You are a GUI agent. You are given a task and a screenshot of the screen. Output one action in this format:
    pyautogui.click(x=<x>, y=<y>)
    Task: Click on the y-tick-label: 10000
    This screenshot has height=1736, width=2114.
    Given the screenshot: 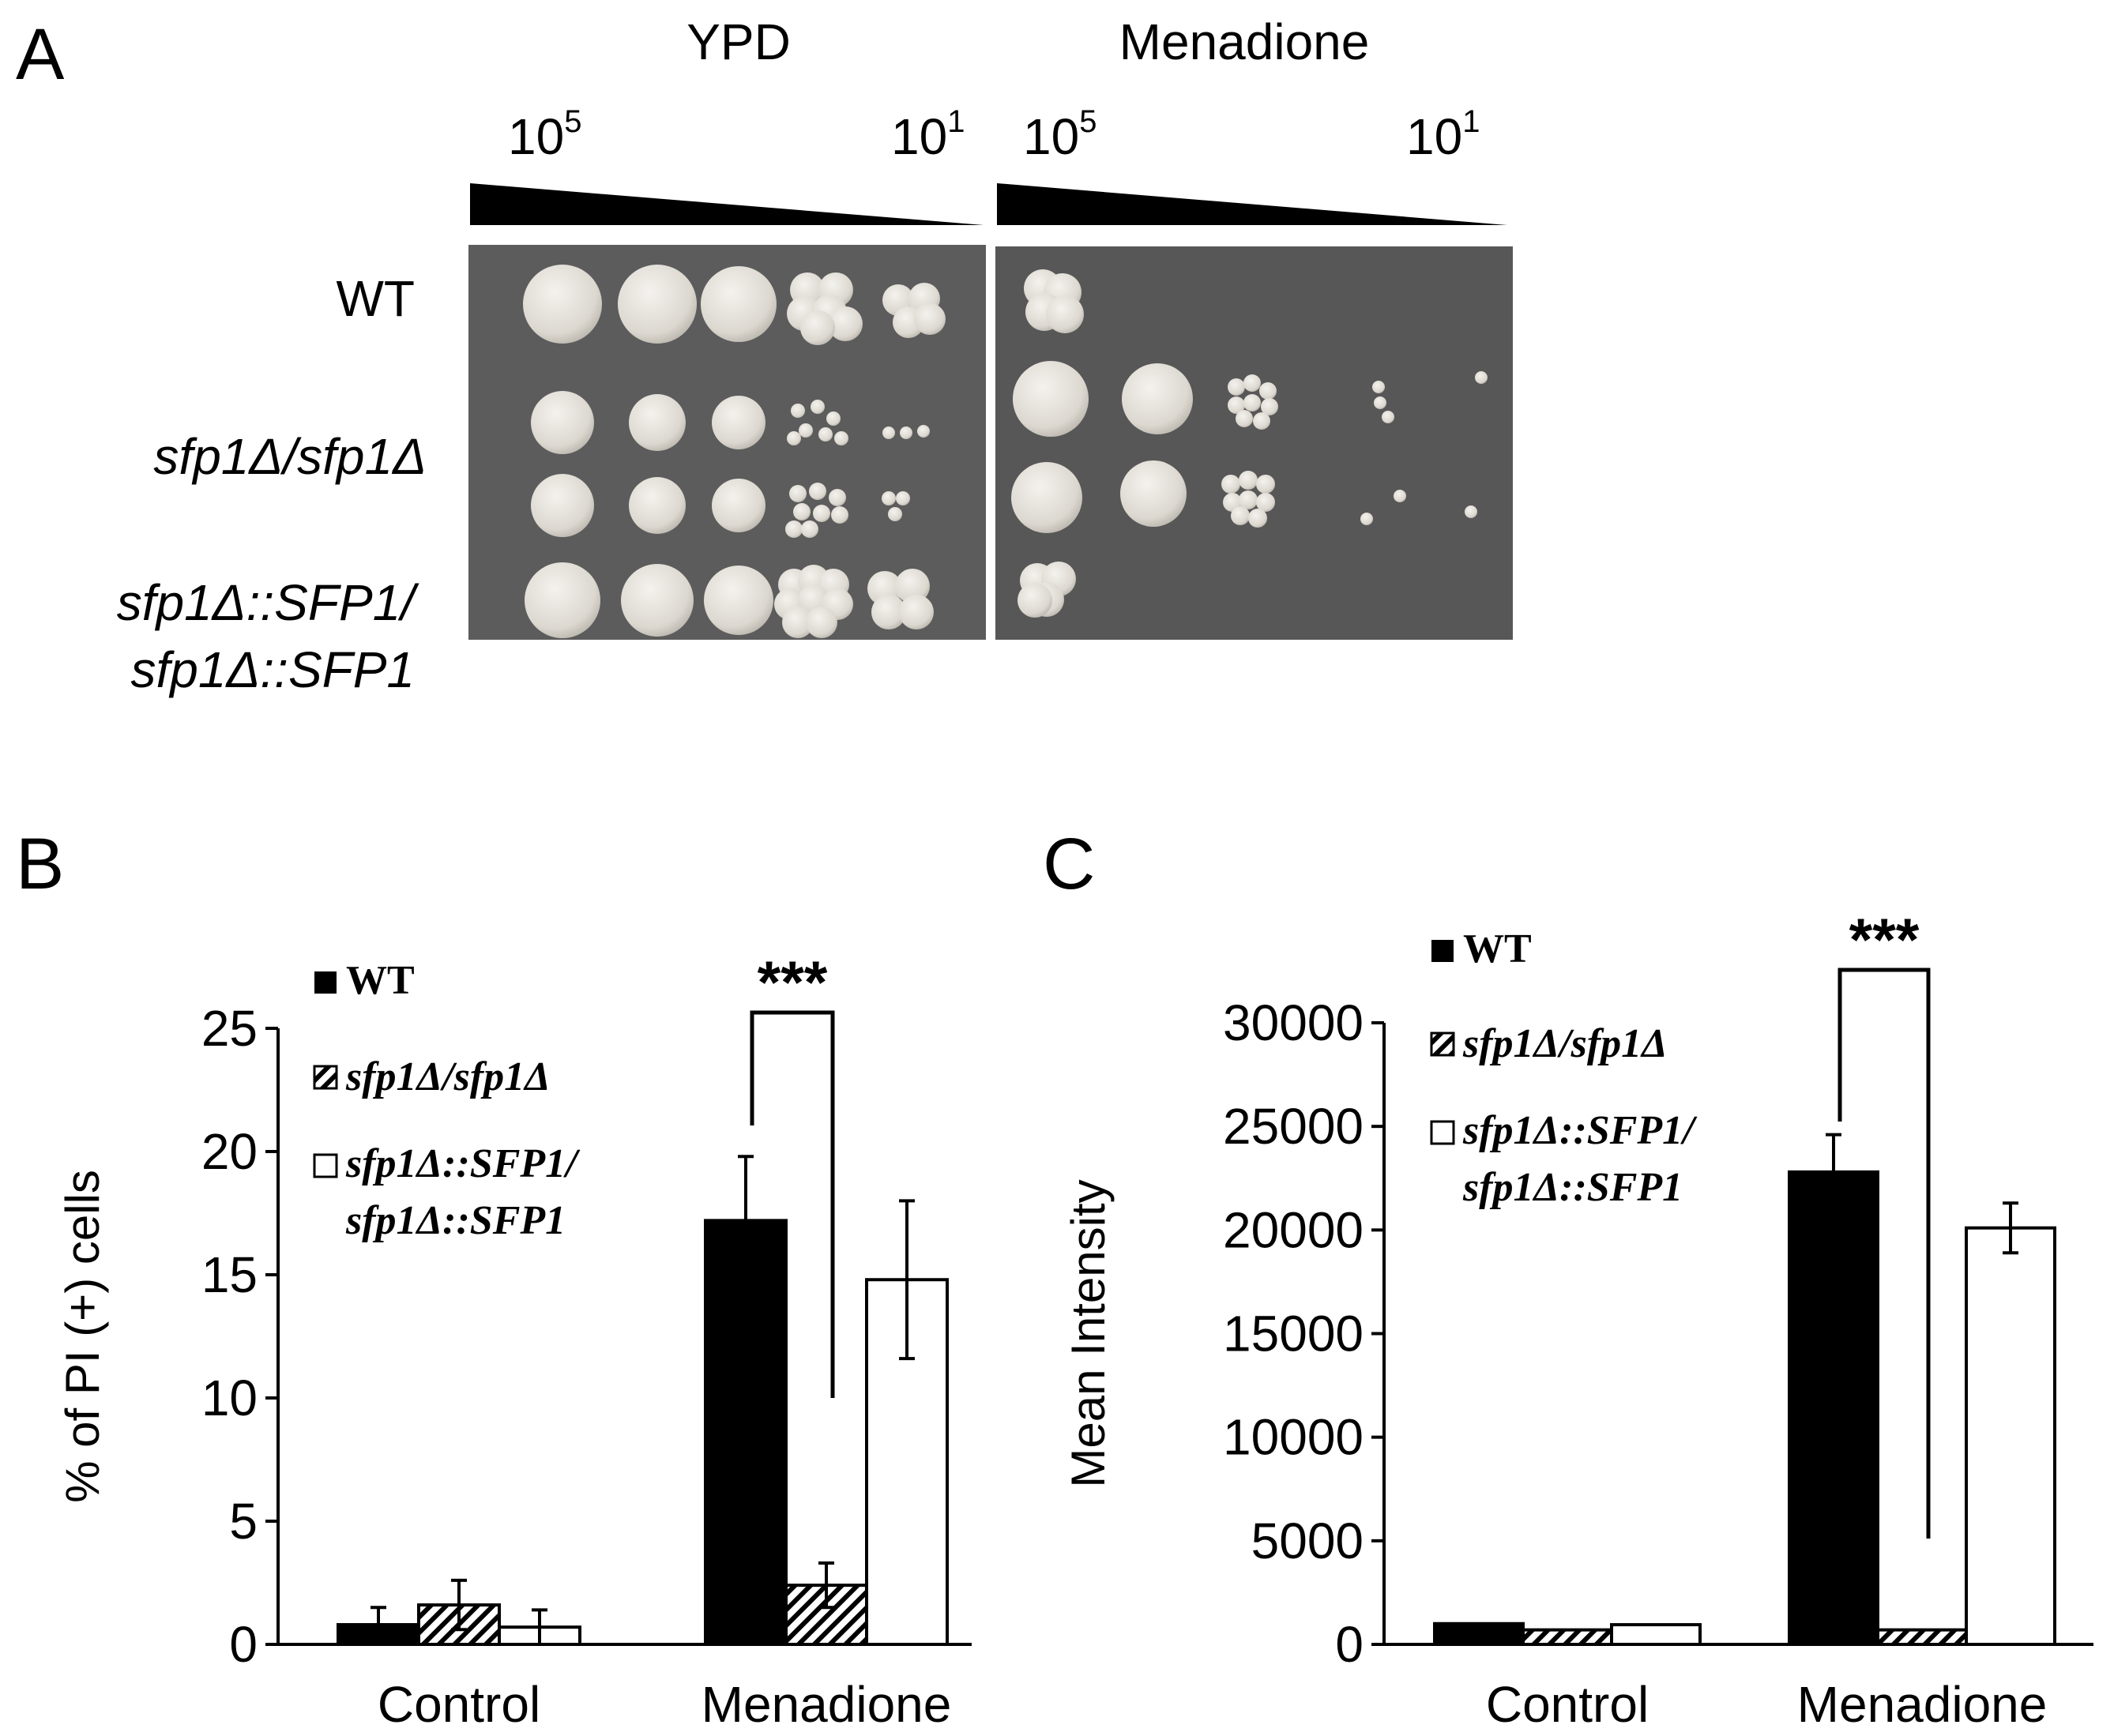 What is the action you would take?
    pyautogui.click(x=1293, y=1438)
    